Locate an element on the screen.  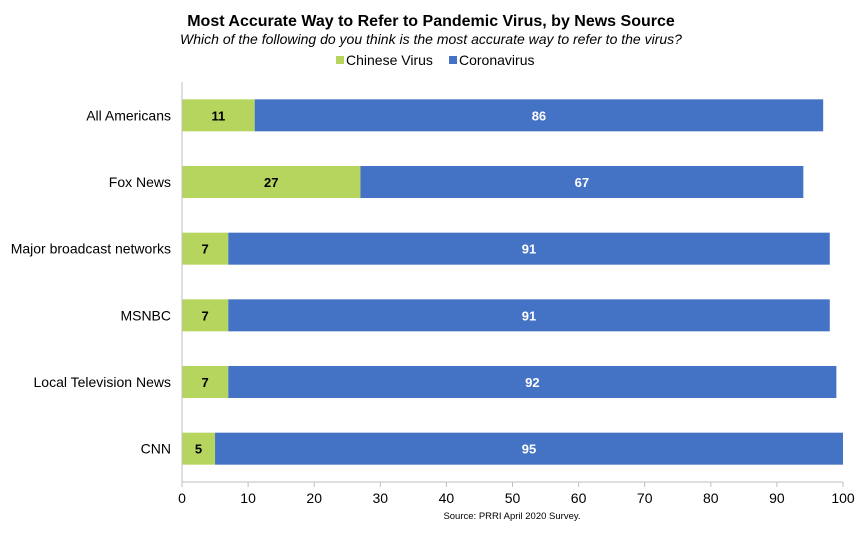
x-tick-label: 80 is located at coordinates (711, 498).